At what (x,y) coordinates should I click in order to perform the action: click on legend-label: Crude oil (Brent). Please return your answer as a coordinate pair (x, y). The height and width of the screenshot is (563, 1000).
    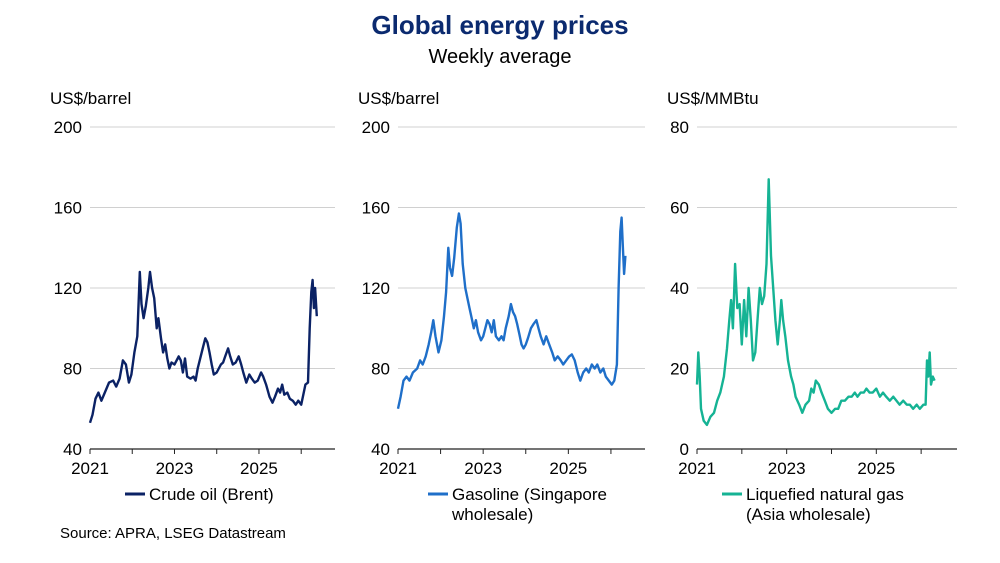
    Looking at the image, I should click on (211, 494).